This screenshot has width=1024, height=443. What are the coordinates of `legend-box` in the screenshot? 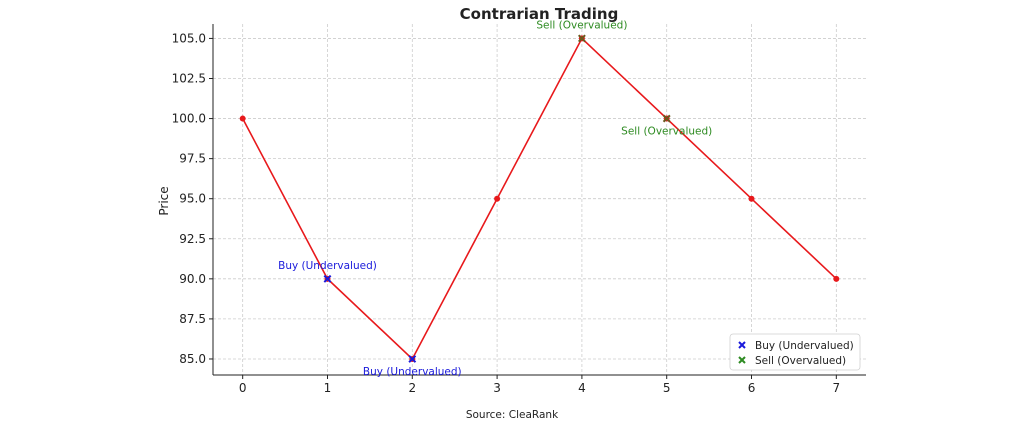 It's located at (795, 352).